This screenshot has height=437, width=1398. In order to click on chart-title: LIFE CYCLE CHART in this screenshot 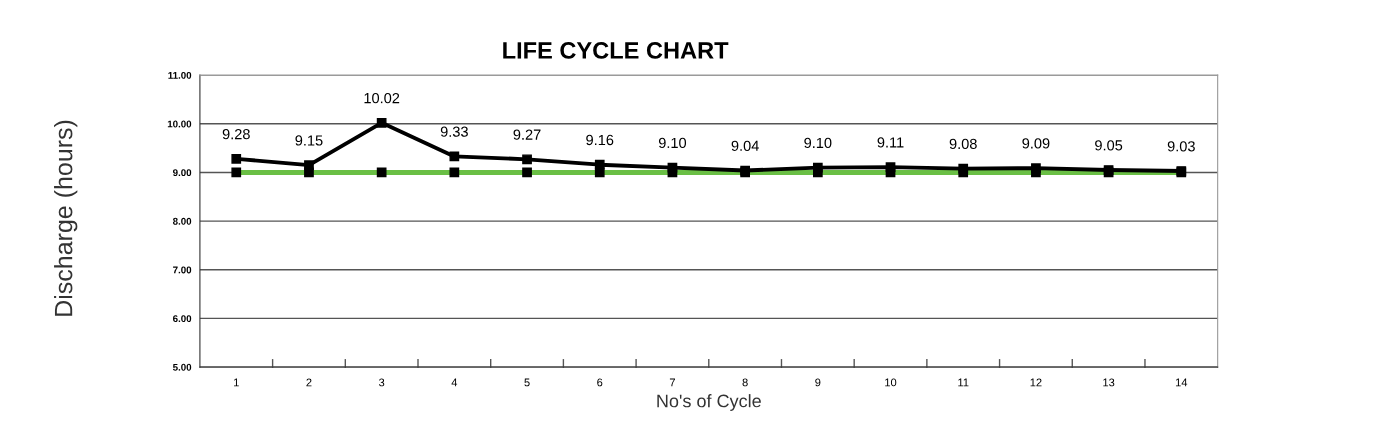, I will do `click(616, 50)`.